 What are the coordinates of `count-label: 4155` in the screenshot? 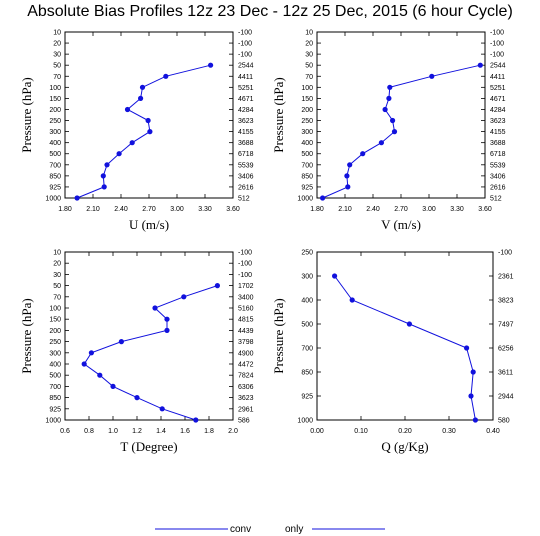 It's located at (246, 132).